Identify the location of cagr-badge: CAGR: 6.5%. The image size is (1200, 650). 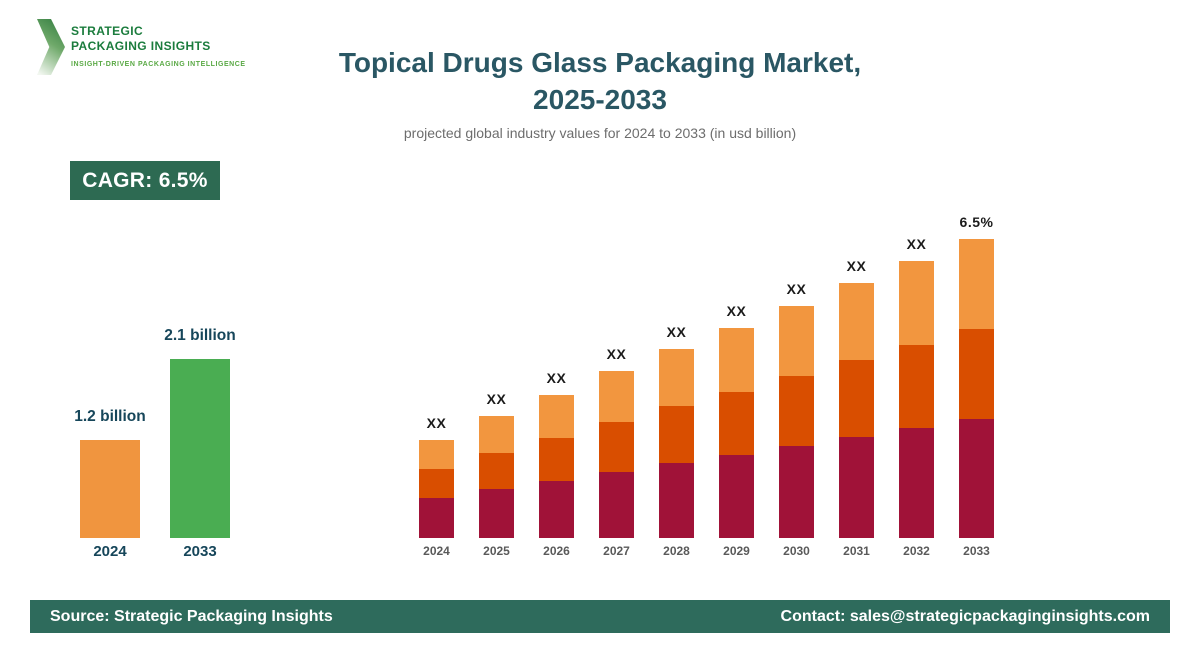
(145, 180).